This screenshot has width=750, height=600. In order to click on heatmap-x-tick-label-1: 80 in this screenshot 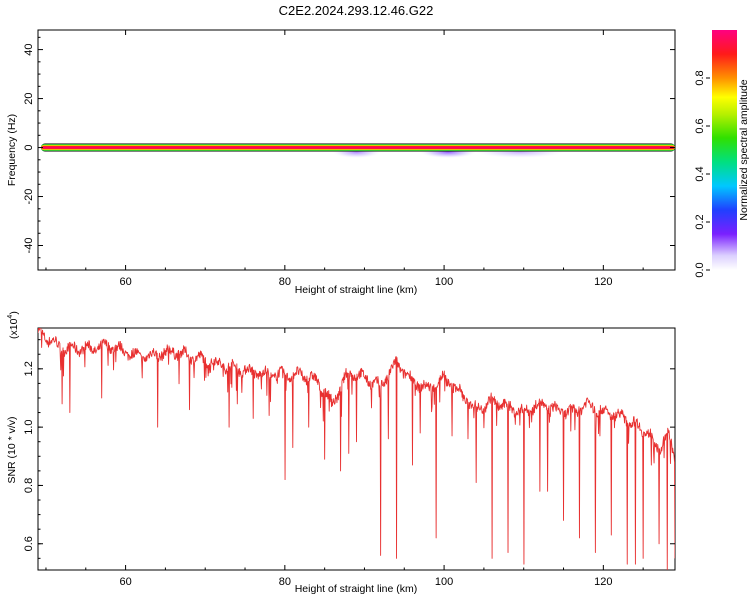, I will do `click(285, 282)`.